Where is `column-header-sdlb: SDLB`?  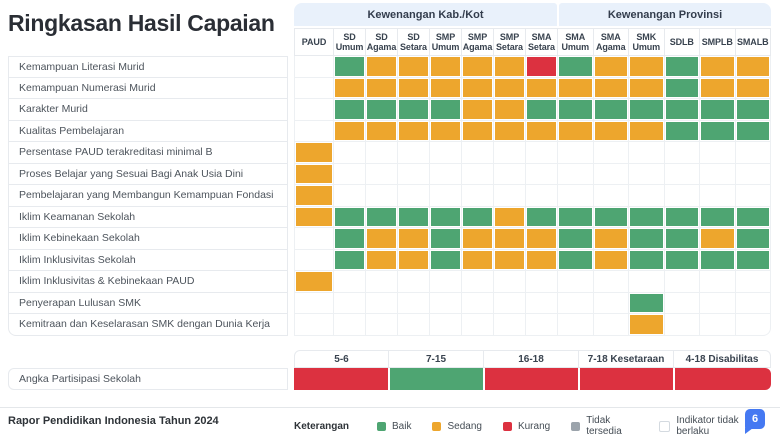 column-header-sdlb: SDLB is located at coordinates (682, 42).